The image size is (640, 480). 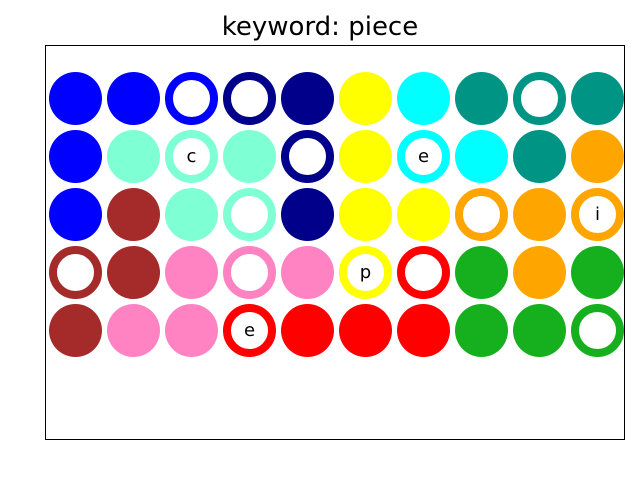 I want to click on circle-r5-c10, so click(x=597, y=330).